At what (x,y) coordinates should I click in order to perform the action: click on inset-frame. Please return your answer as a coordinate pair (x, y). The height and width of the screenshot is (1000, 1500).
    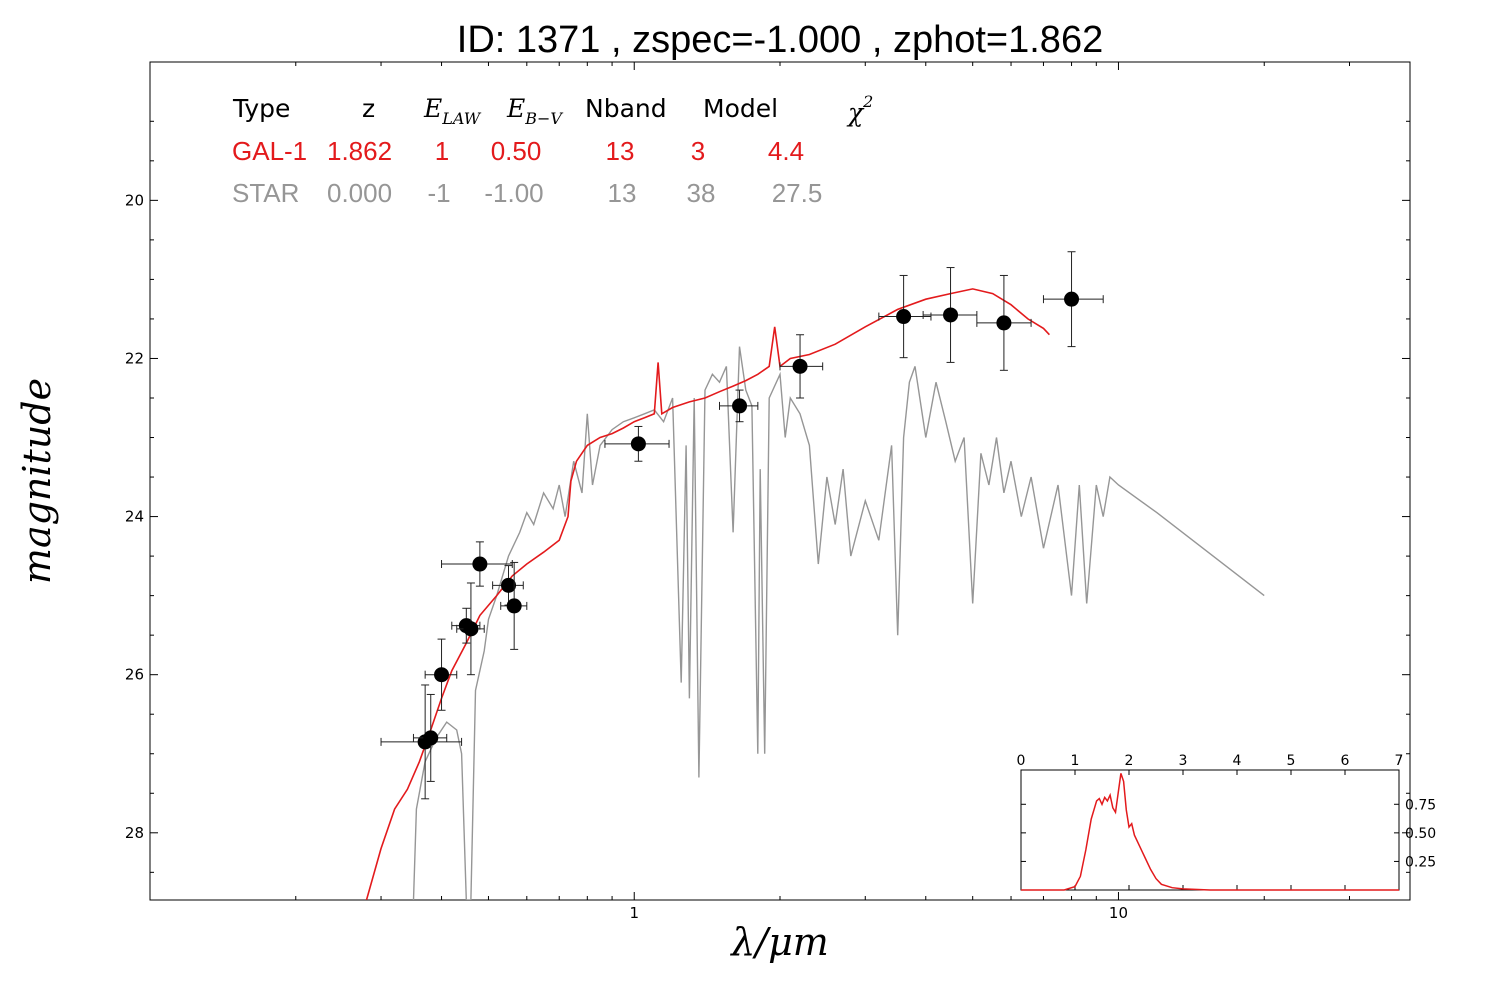
    Looking at the image, I should click on (1210, 830).